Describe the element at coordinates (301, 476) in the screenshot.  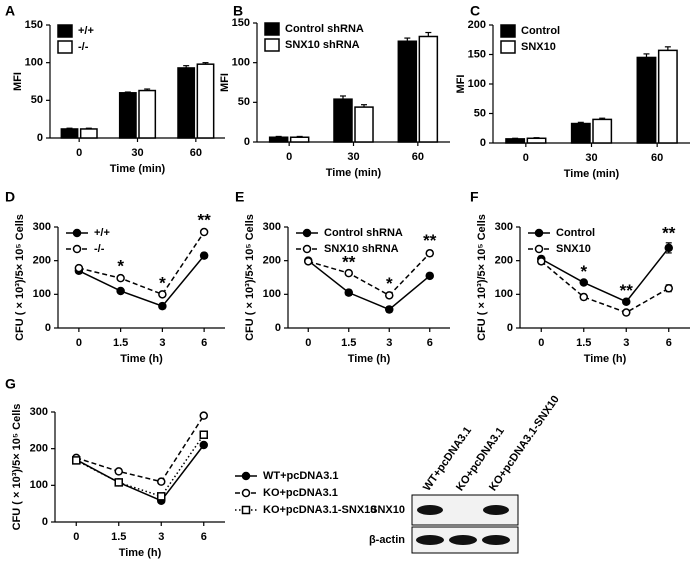
I see `legend-label: WT+pcDNA3.1` at that location.